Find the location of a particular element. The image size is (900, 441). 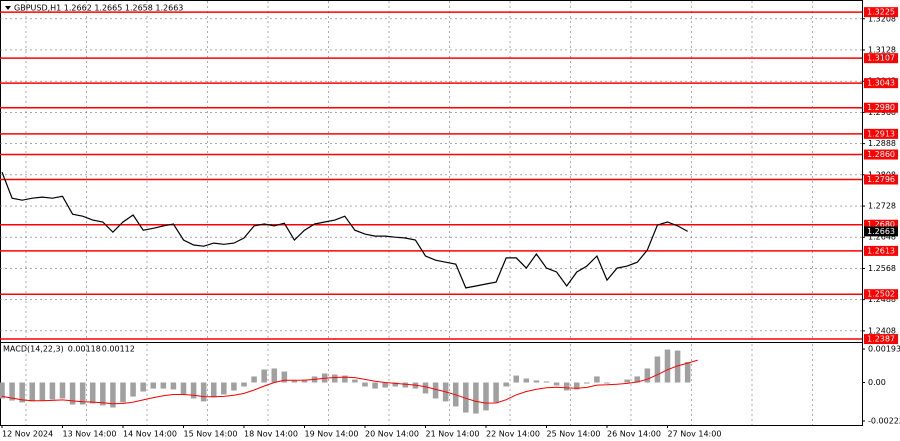

level-label: 1.3225 is located at coordinates (881, 12).